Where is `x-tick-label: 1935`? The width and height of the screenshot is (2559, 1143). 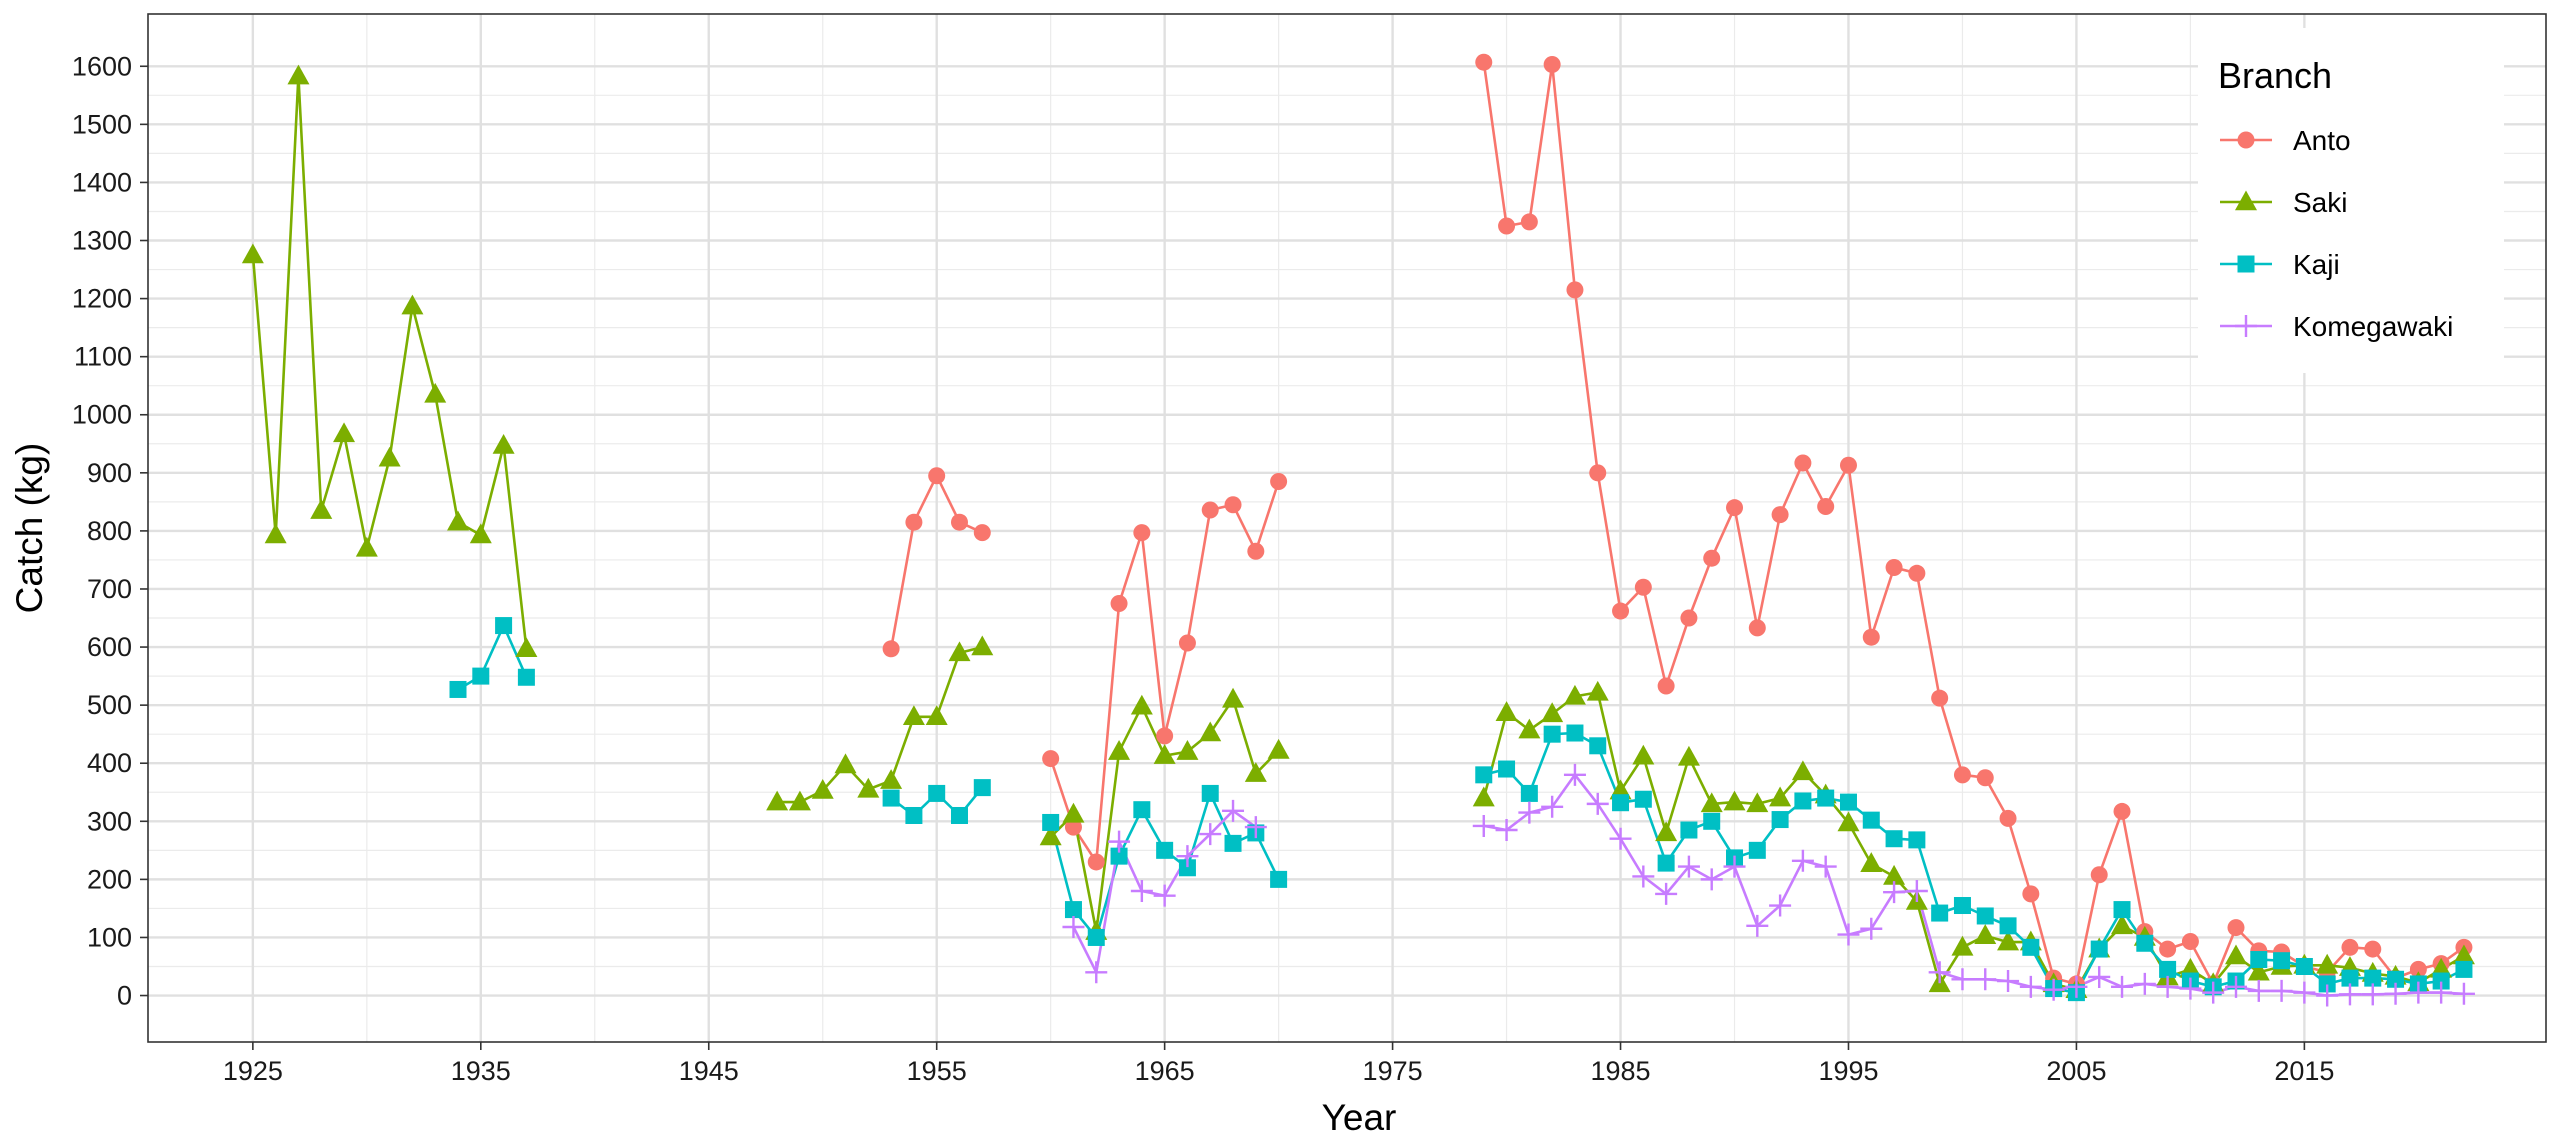
x-tick-label: 1935 is located at coordinates (481, 1071).